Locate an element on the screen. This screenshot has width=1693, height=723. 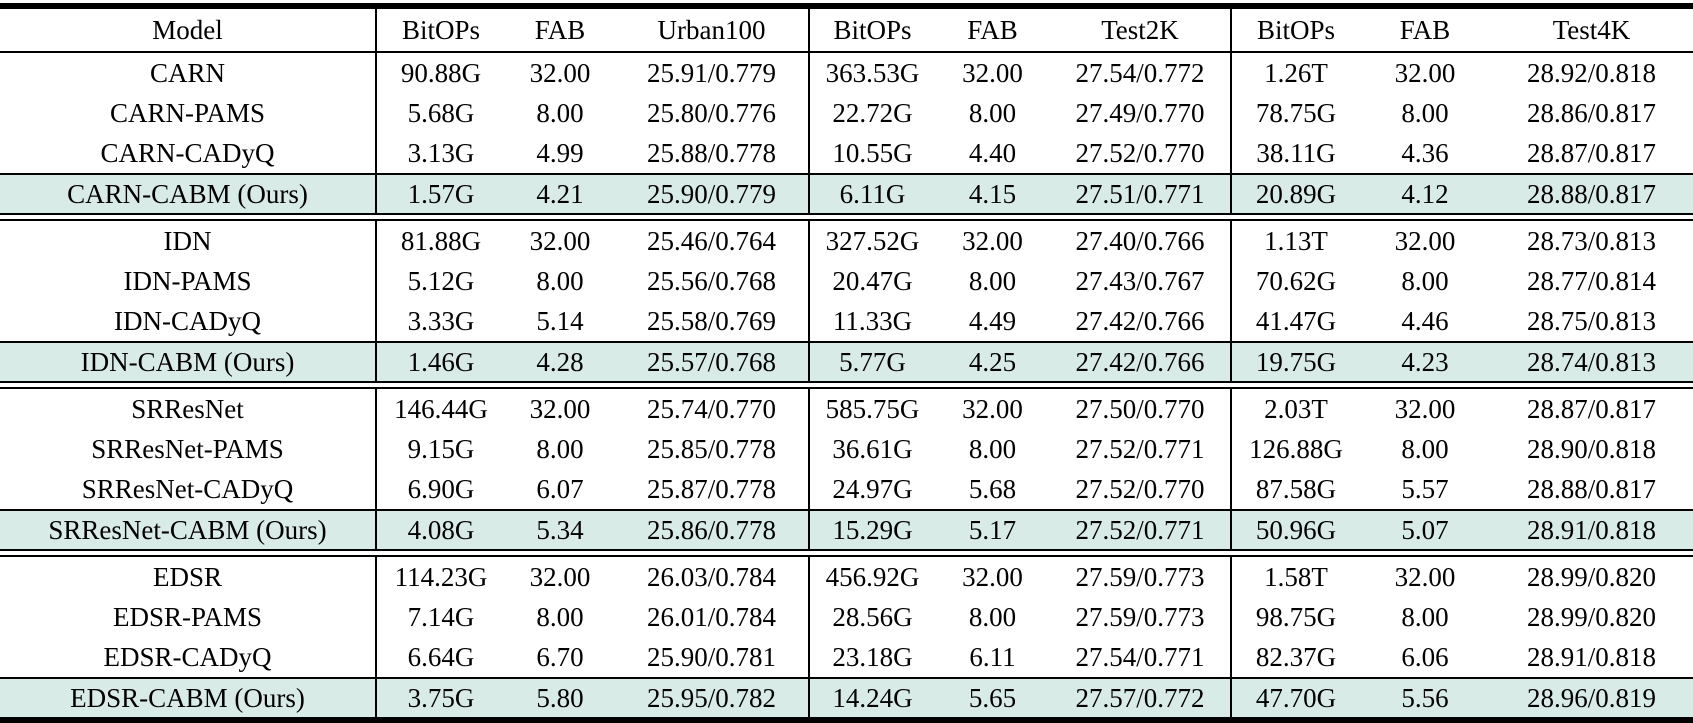
value-cell: 6.06 is located at coordinates (1425, 656).